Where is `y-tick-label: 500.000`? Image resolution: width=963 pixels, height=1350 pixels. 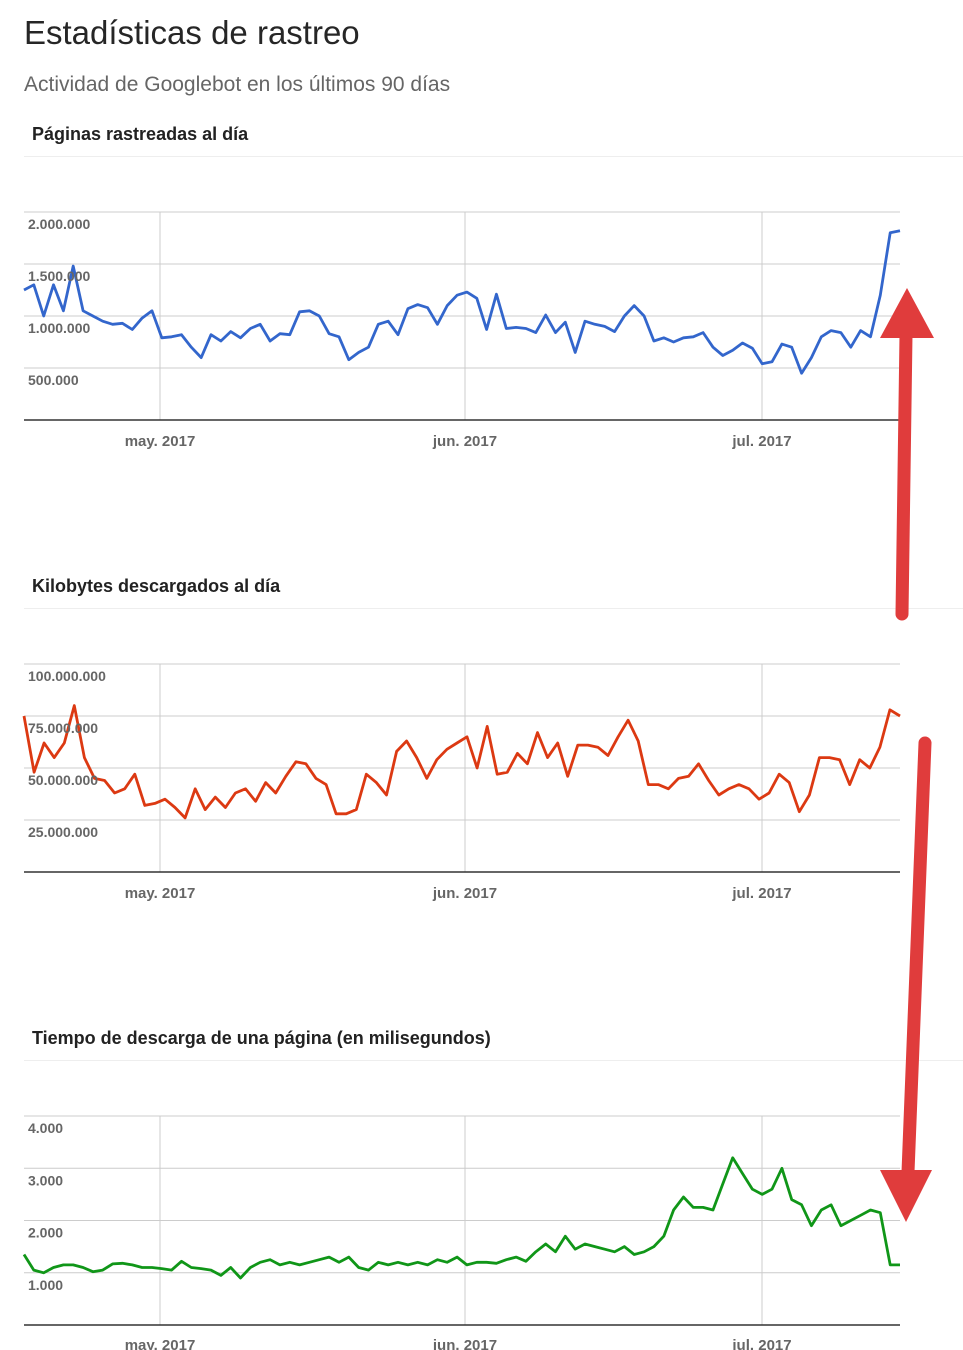 y-tick-label: 500.000 is located at coordinates (53, 380).